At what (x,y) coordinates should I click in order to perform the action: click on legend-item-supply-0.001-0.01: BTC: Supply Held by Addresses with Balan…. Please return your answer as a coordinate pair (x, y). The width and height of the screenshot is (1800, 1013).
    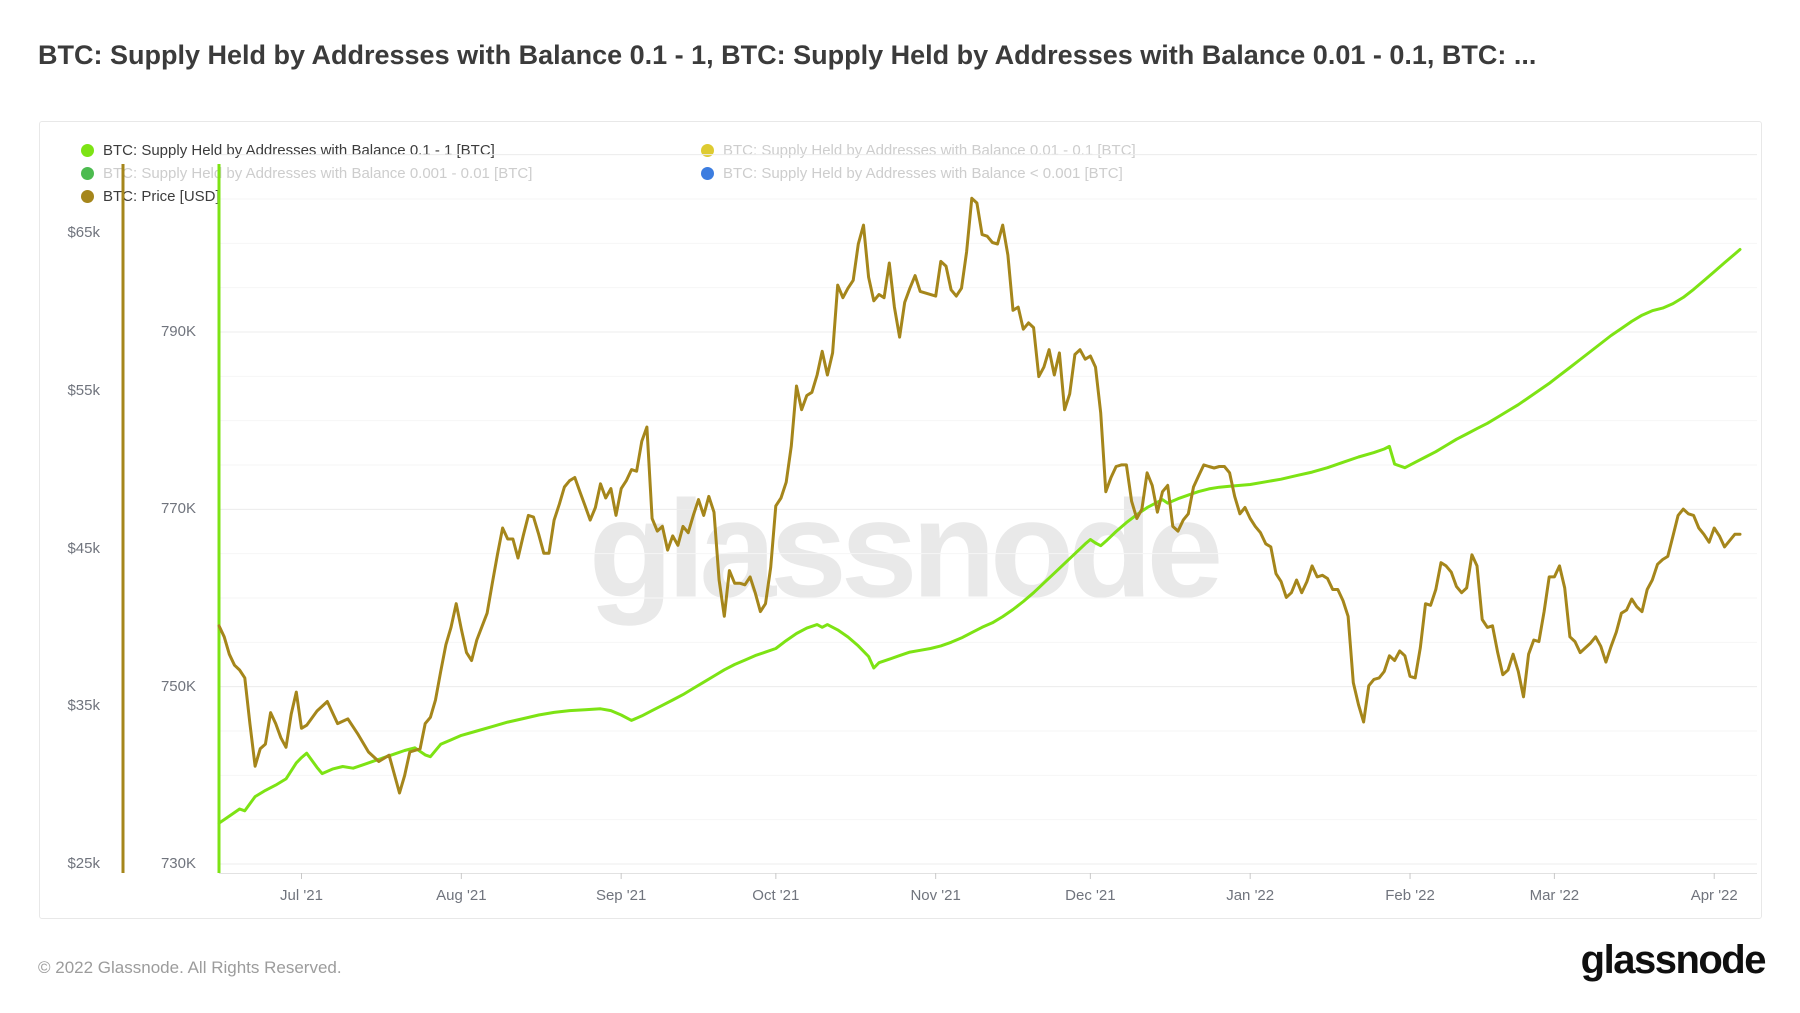
    Looking at the image, I should click on (306, 173).